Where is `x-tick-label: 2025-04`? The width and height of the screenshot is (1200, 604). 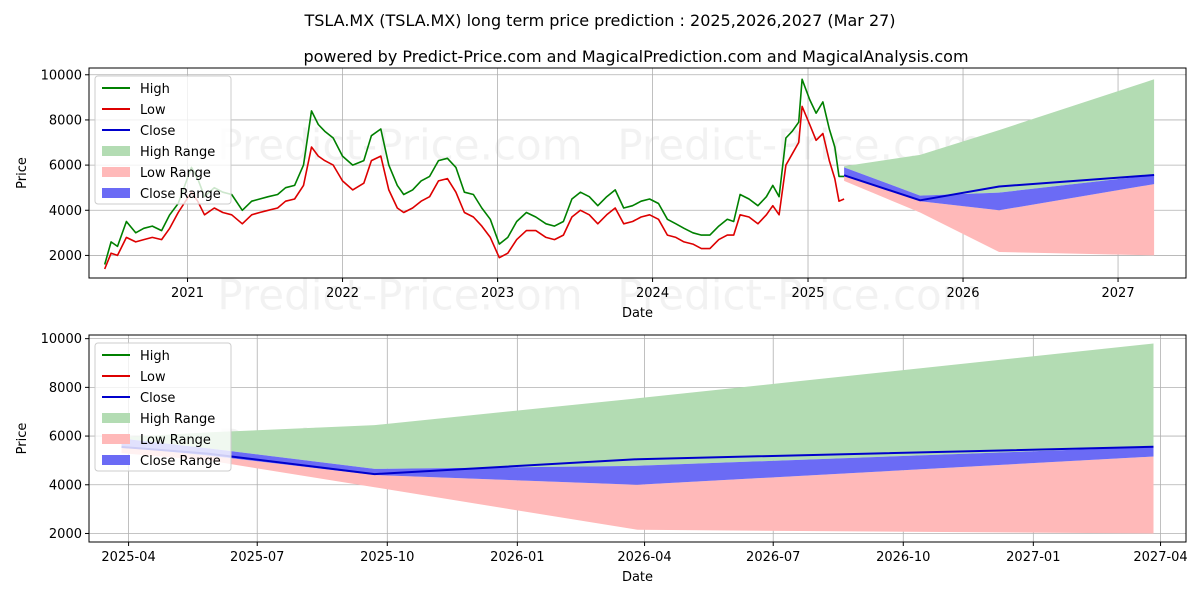
x-tick-label: 2025-04 is located at coordinates (128, 557).